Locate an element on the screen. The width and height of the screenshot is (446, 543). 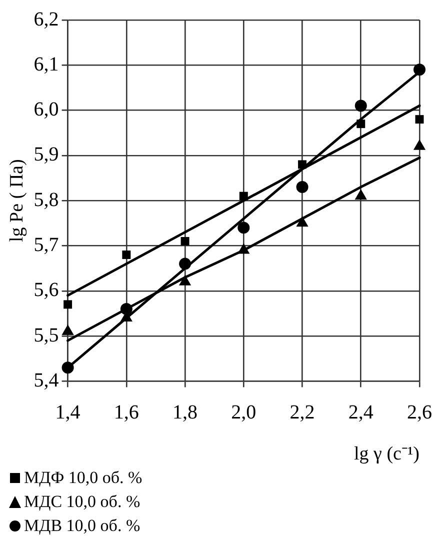
y-axis-title: lg Pe ( Па) is located at coordinates (17, 200).